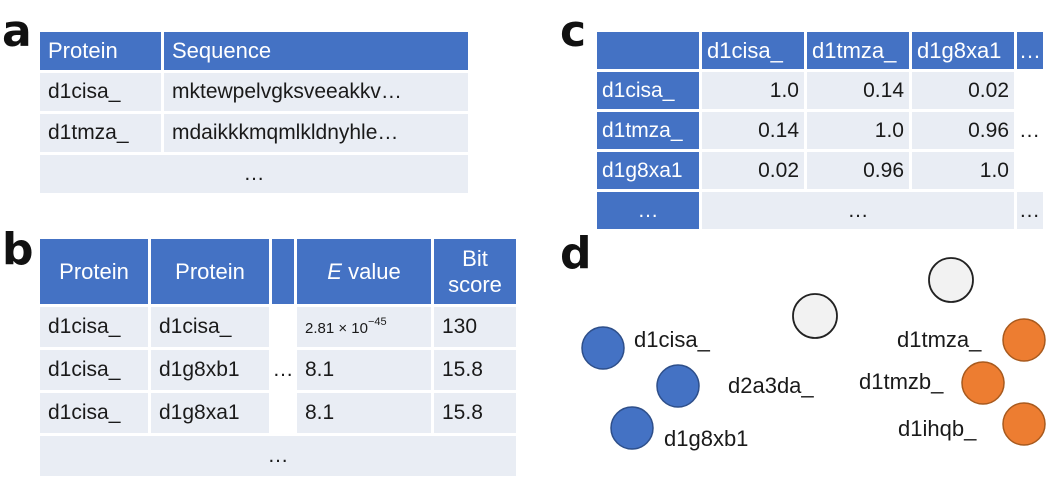 Image resolution: width=1050 pixels, height=479 pixels. Describe the element at coordinates (475, 327) in the screenshot. I see `cell-bit-score: 130` at that location.